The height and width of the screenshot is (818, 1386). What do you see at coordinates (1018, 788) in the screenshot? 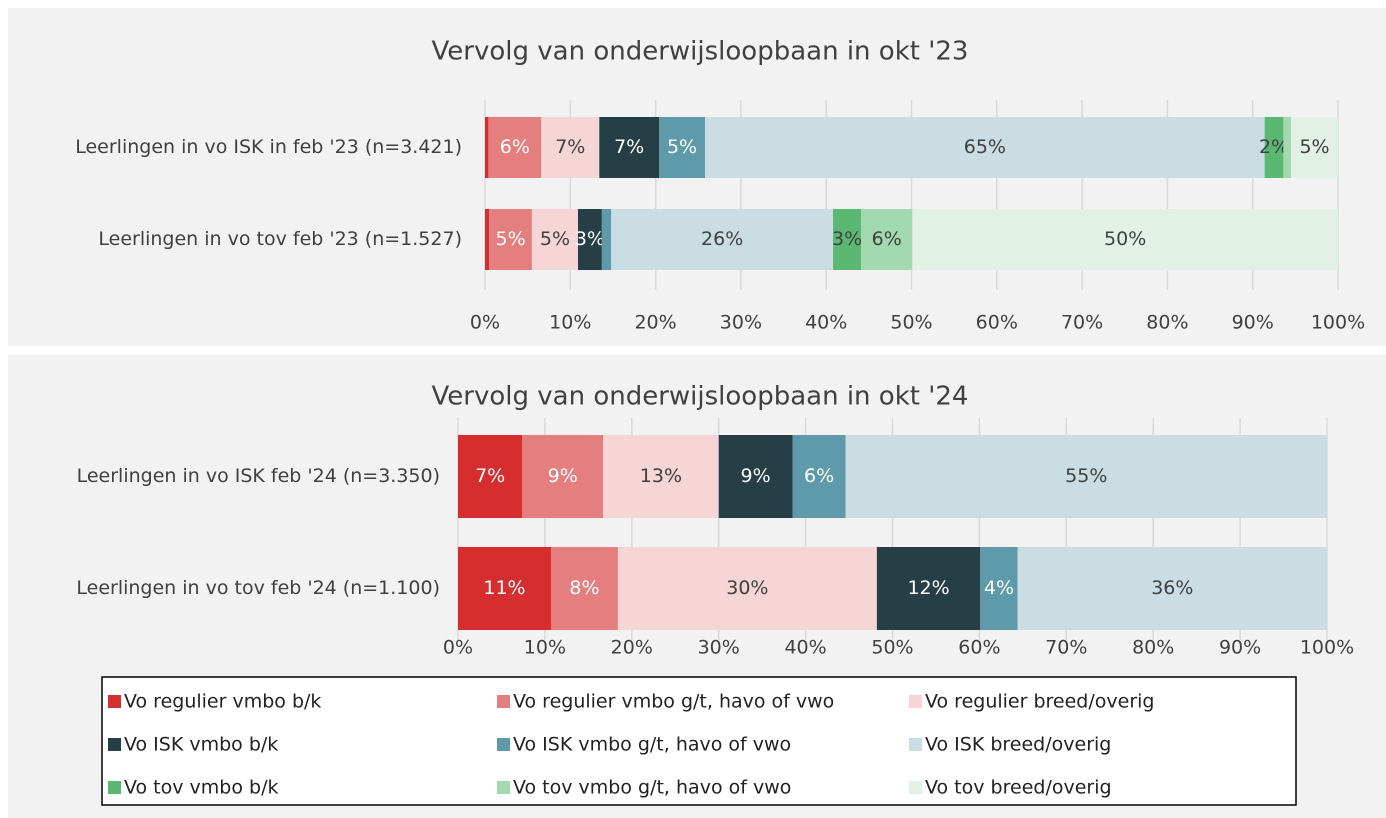
I see `legend-label: Vo tov breed/overig` at bounding box center [1018, 788].